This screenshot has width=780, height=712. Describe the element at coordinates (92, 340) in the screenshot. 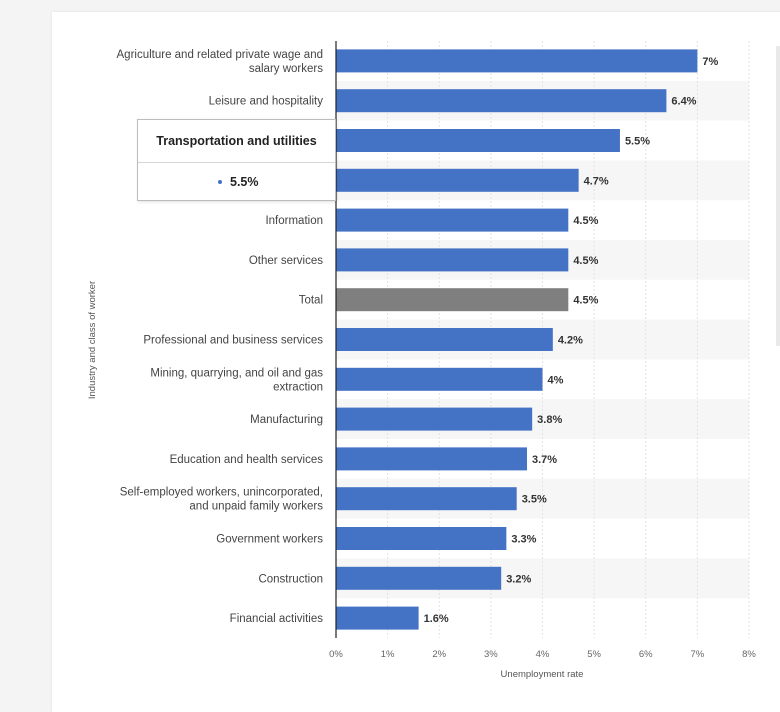

I see `y-axis-title: Industry and class of worker` at that location.